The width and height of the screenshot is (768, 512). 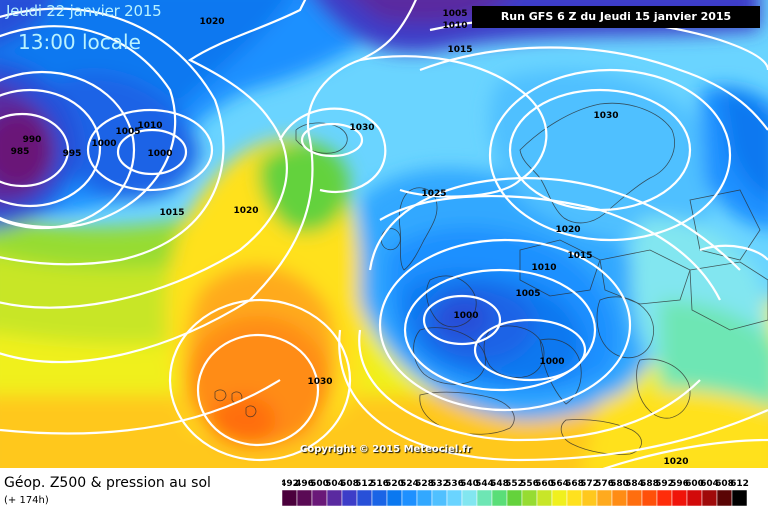 I want to click on scale-value-label: 528, so click(x=424, y=484).